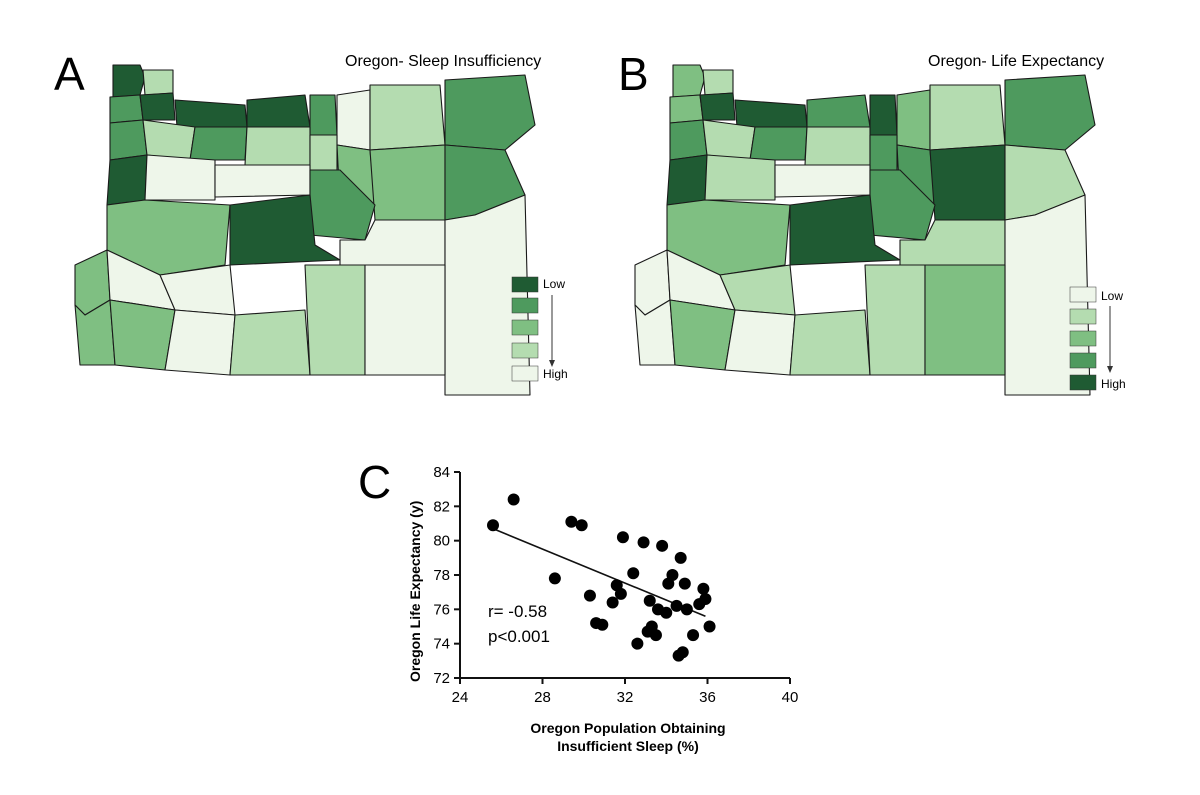 This screenshot has height=795, width=1200. I want to click on x-axis-label-line1: Oregon Population Obtaining, so click(627, 728).